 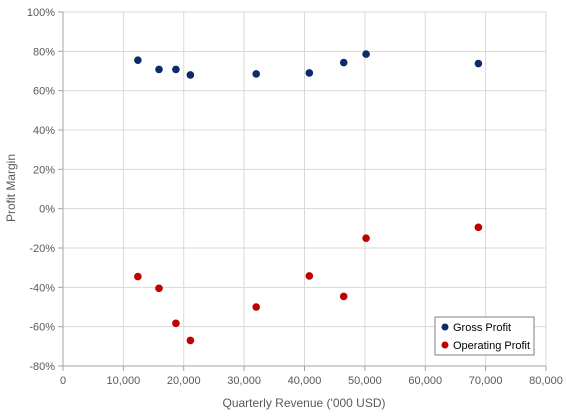 I want to click on legend: Gross Profit Operating Profit, so click(x=484, y=336).